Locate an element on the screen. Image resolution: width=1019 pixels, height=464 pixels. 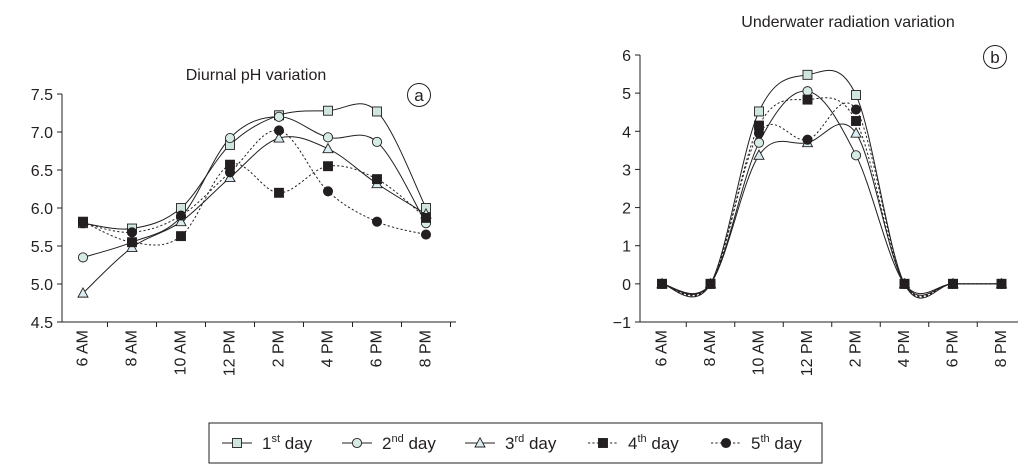
legend-box is located at coordinates (515, 443).